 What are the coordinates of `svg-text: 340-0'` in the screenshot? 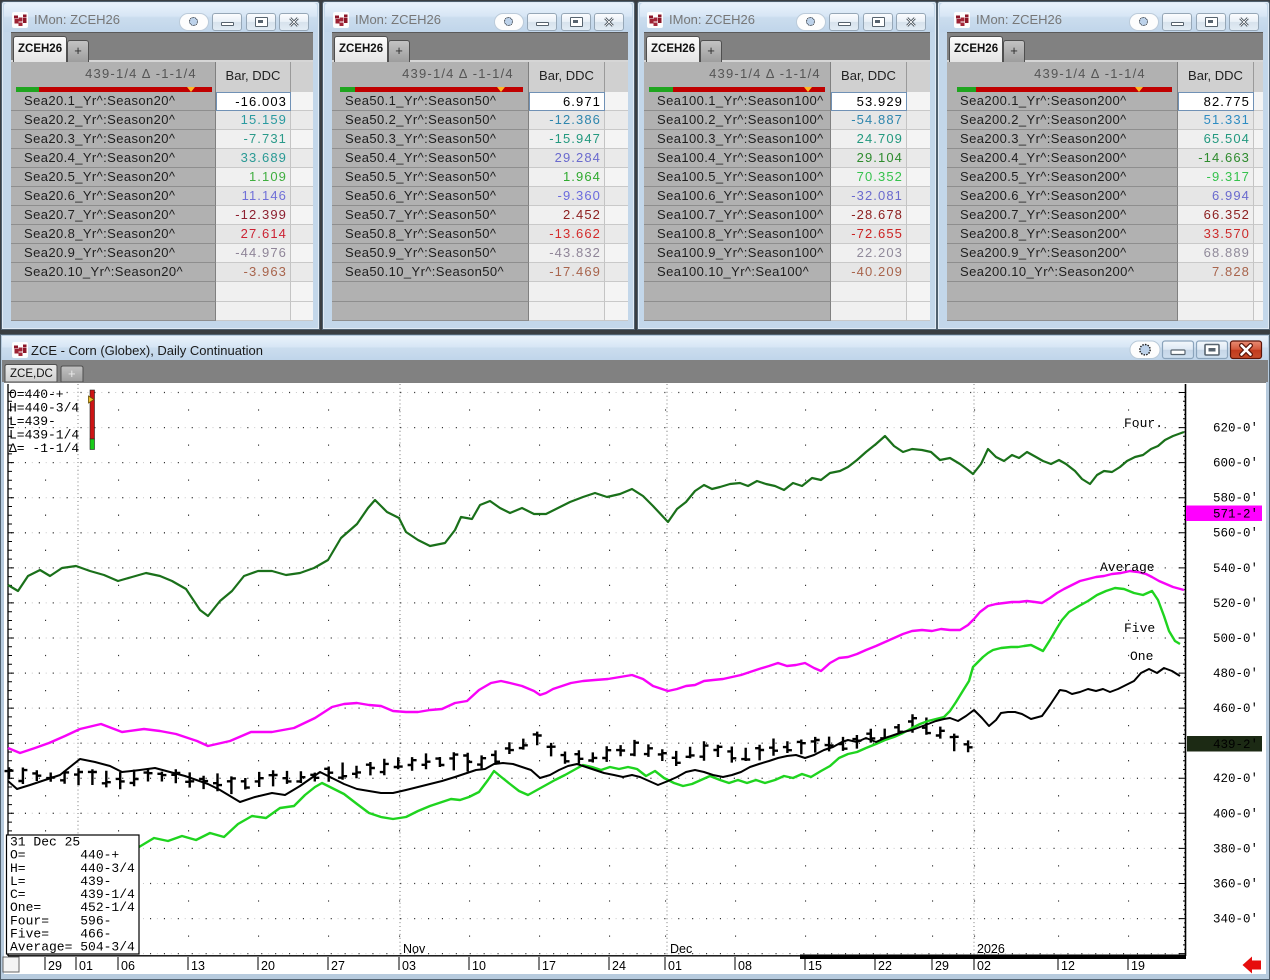 It's located at (1235, 920).